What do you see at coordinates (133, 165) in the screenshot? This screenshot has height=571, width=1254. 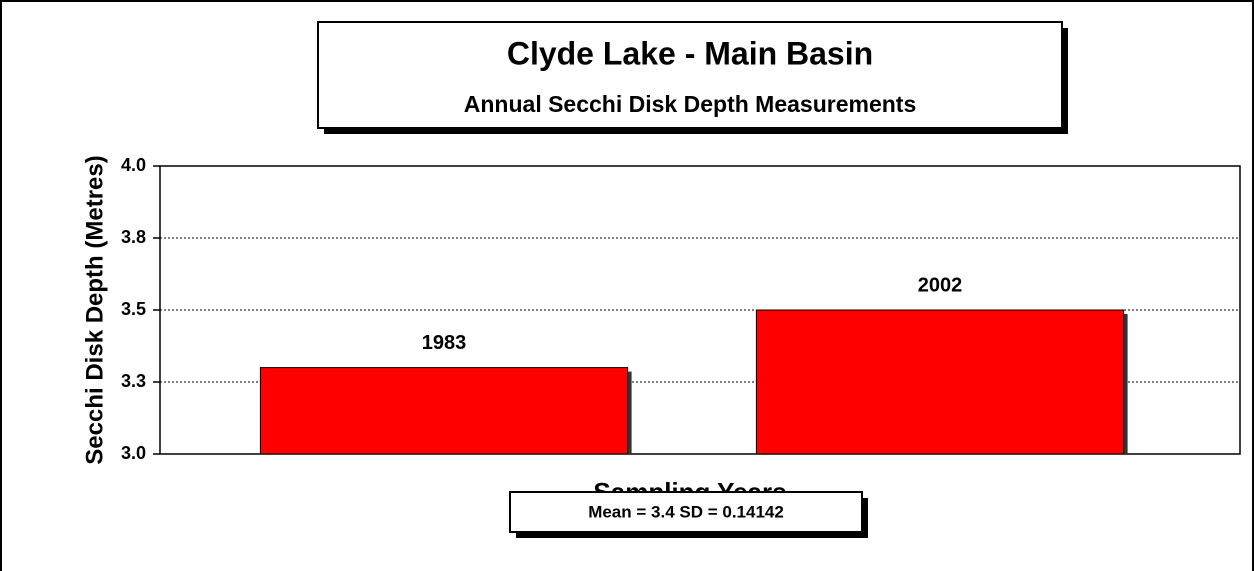 I see `y-tick-label: 4.0` at bounding box center [133, 165].